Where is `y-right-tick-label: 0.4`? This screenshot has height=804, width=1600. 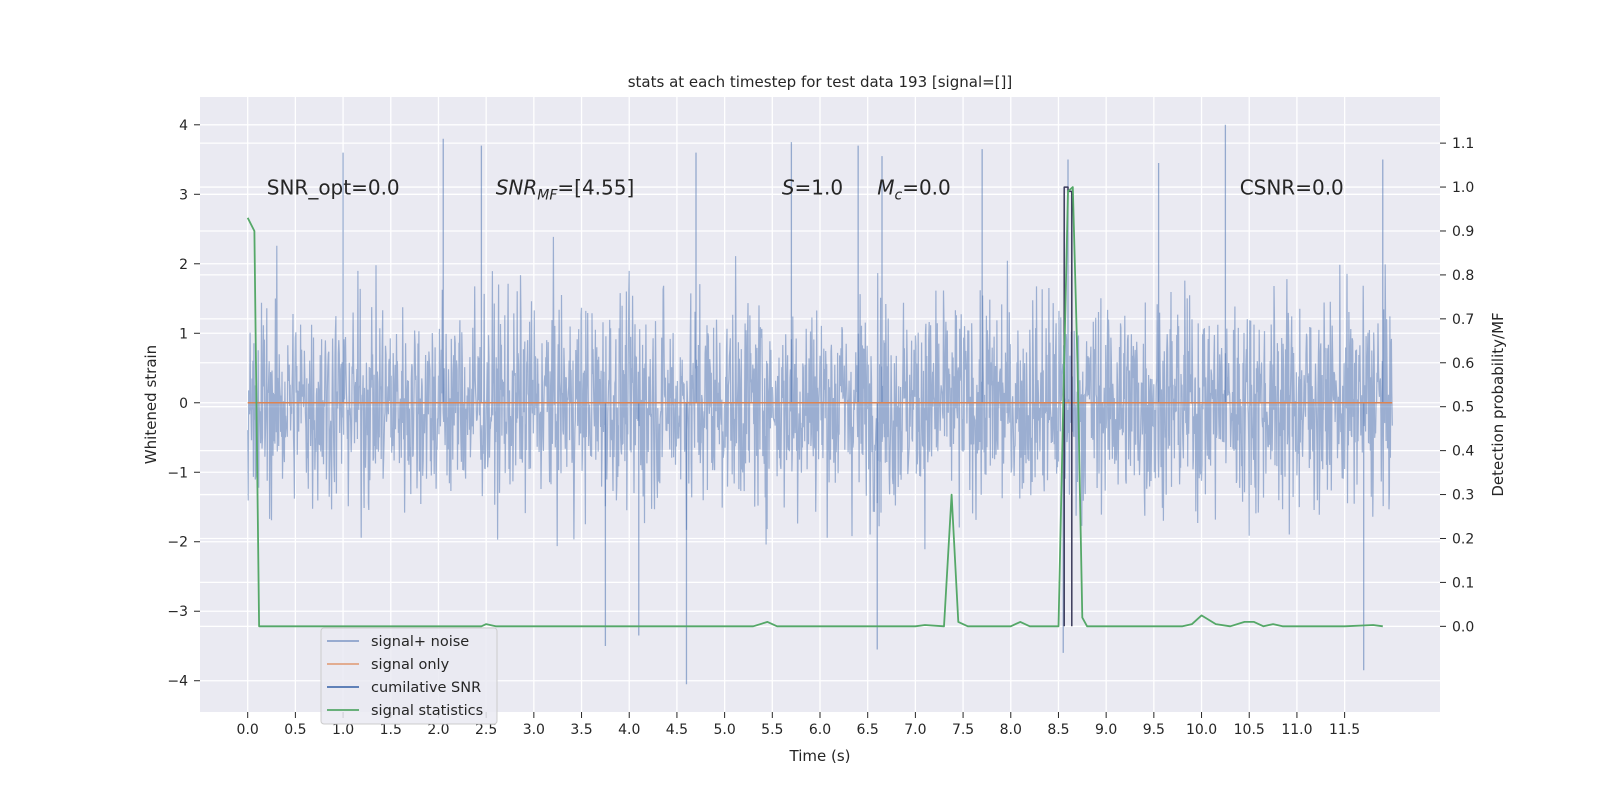 y-right-tick-label: 0.4 is located at coordinates (1463, 452).